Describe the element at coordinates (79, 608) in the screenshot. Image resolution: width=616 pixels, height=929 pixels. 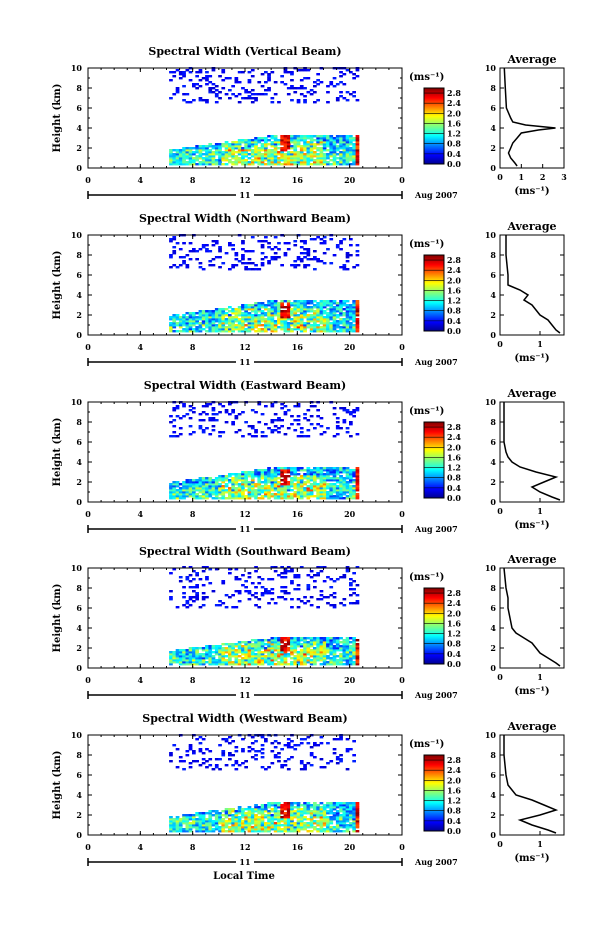
I see `y-tick-label: 6` at that location.